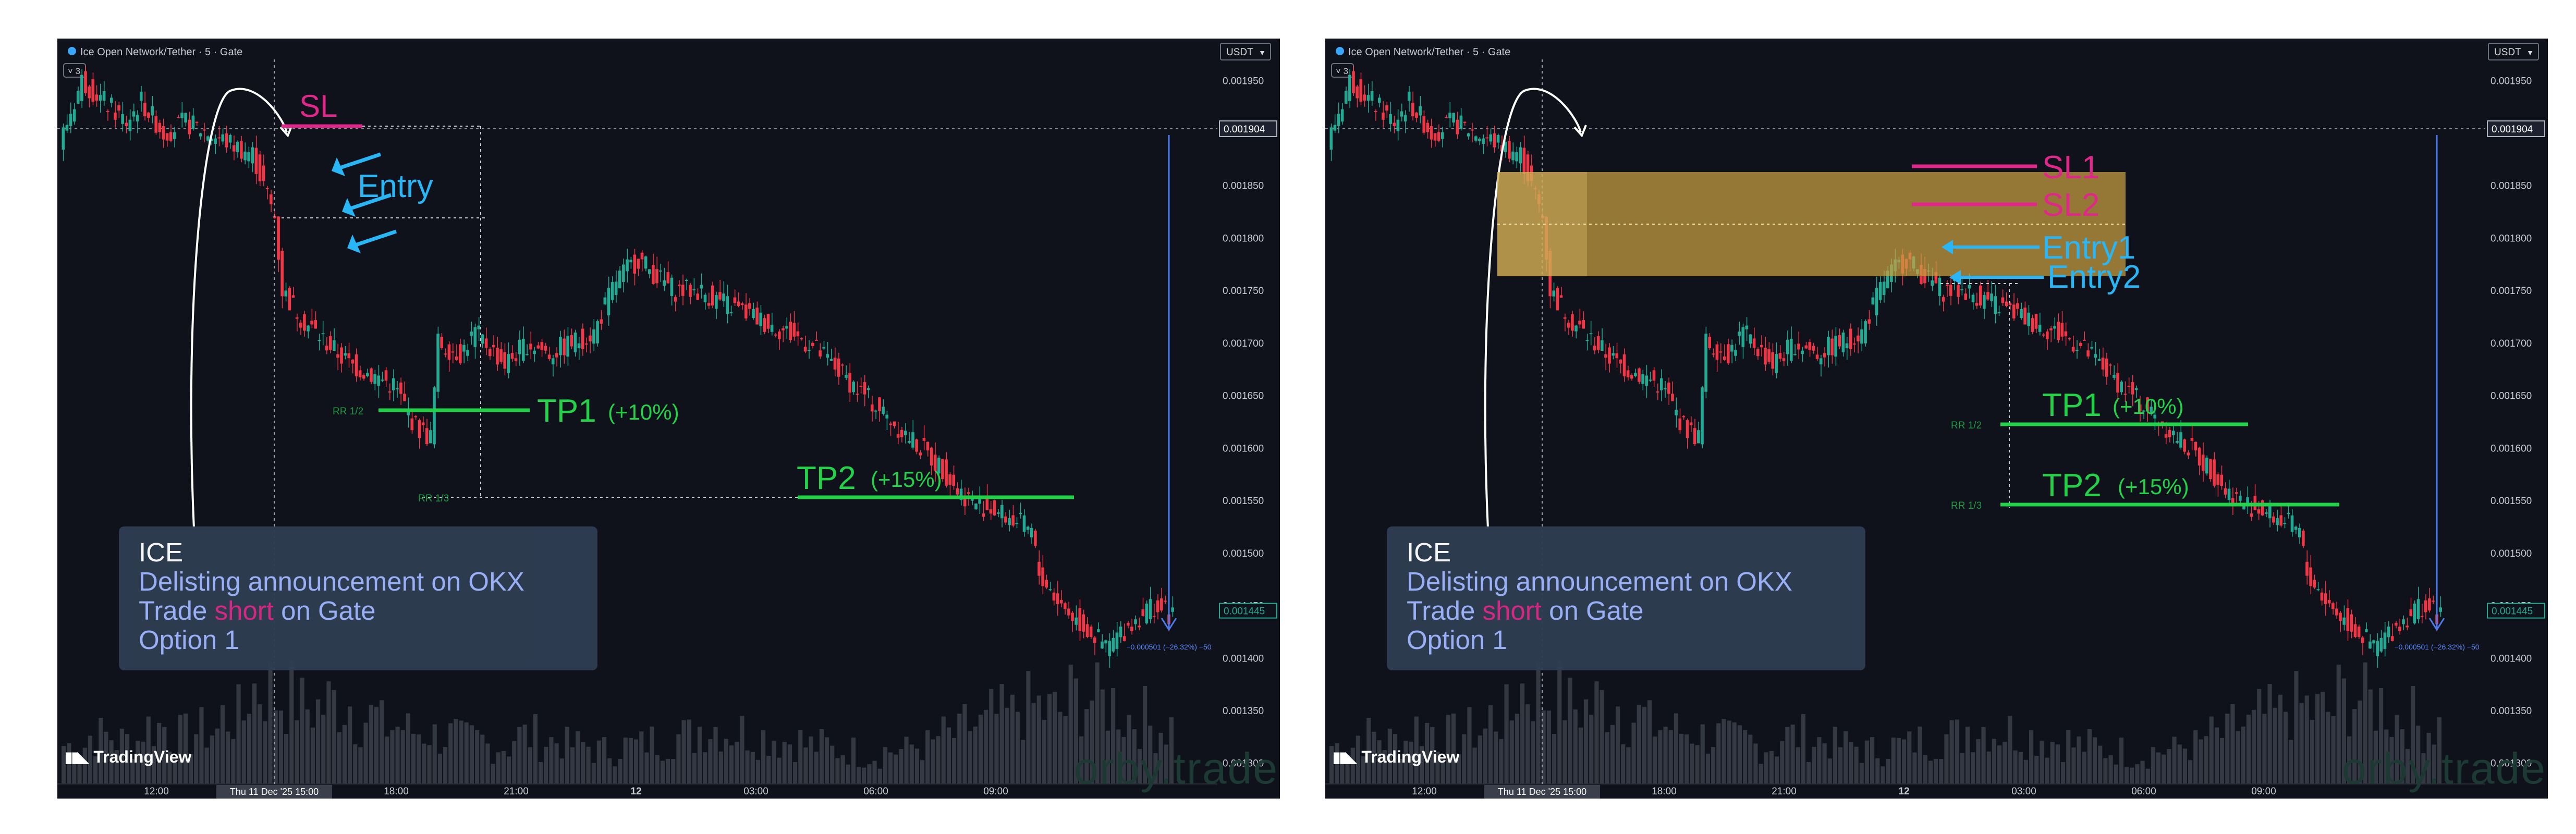  Describe the element at coordinates (318, 106) in the screenshot. I see `sl-label: SL` at that location.